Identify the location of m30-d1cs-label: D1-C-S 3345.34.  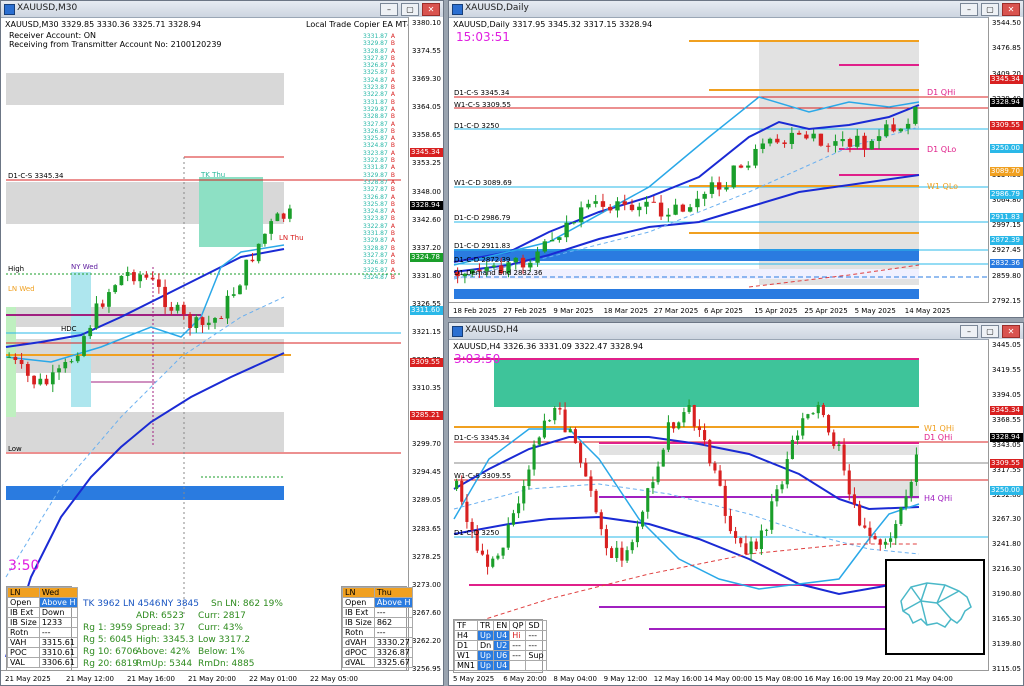
(36, 176).